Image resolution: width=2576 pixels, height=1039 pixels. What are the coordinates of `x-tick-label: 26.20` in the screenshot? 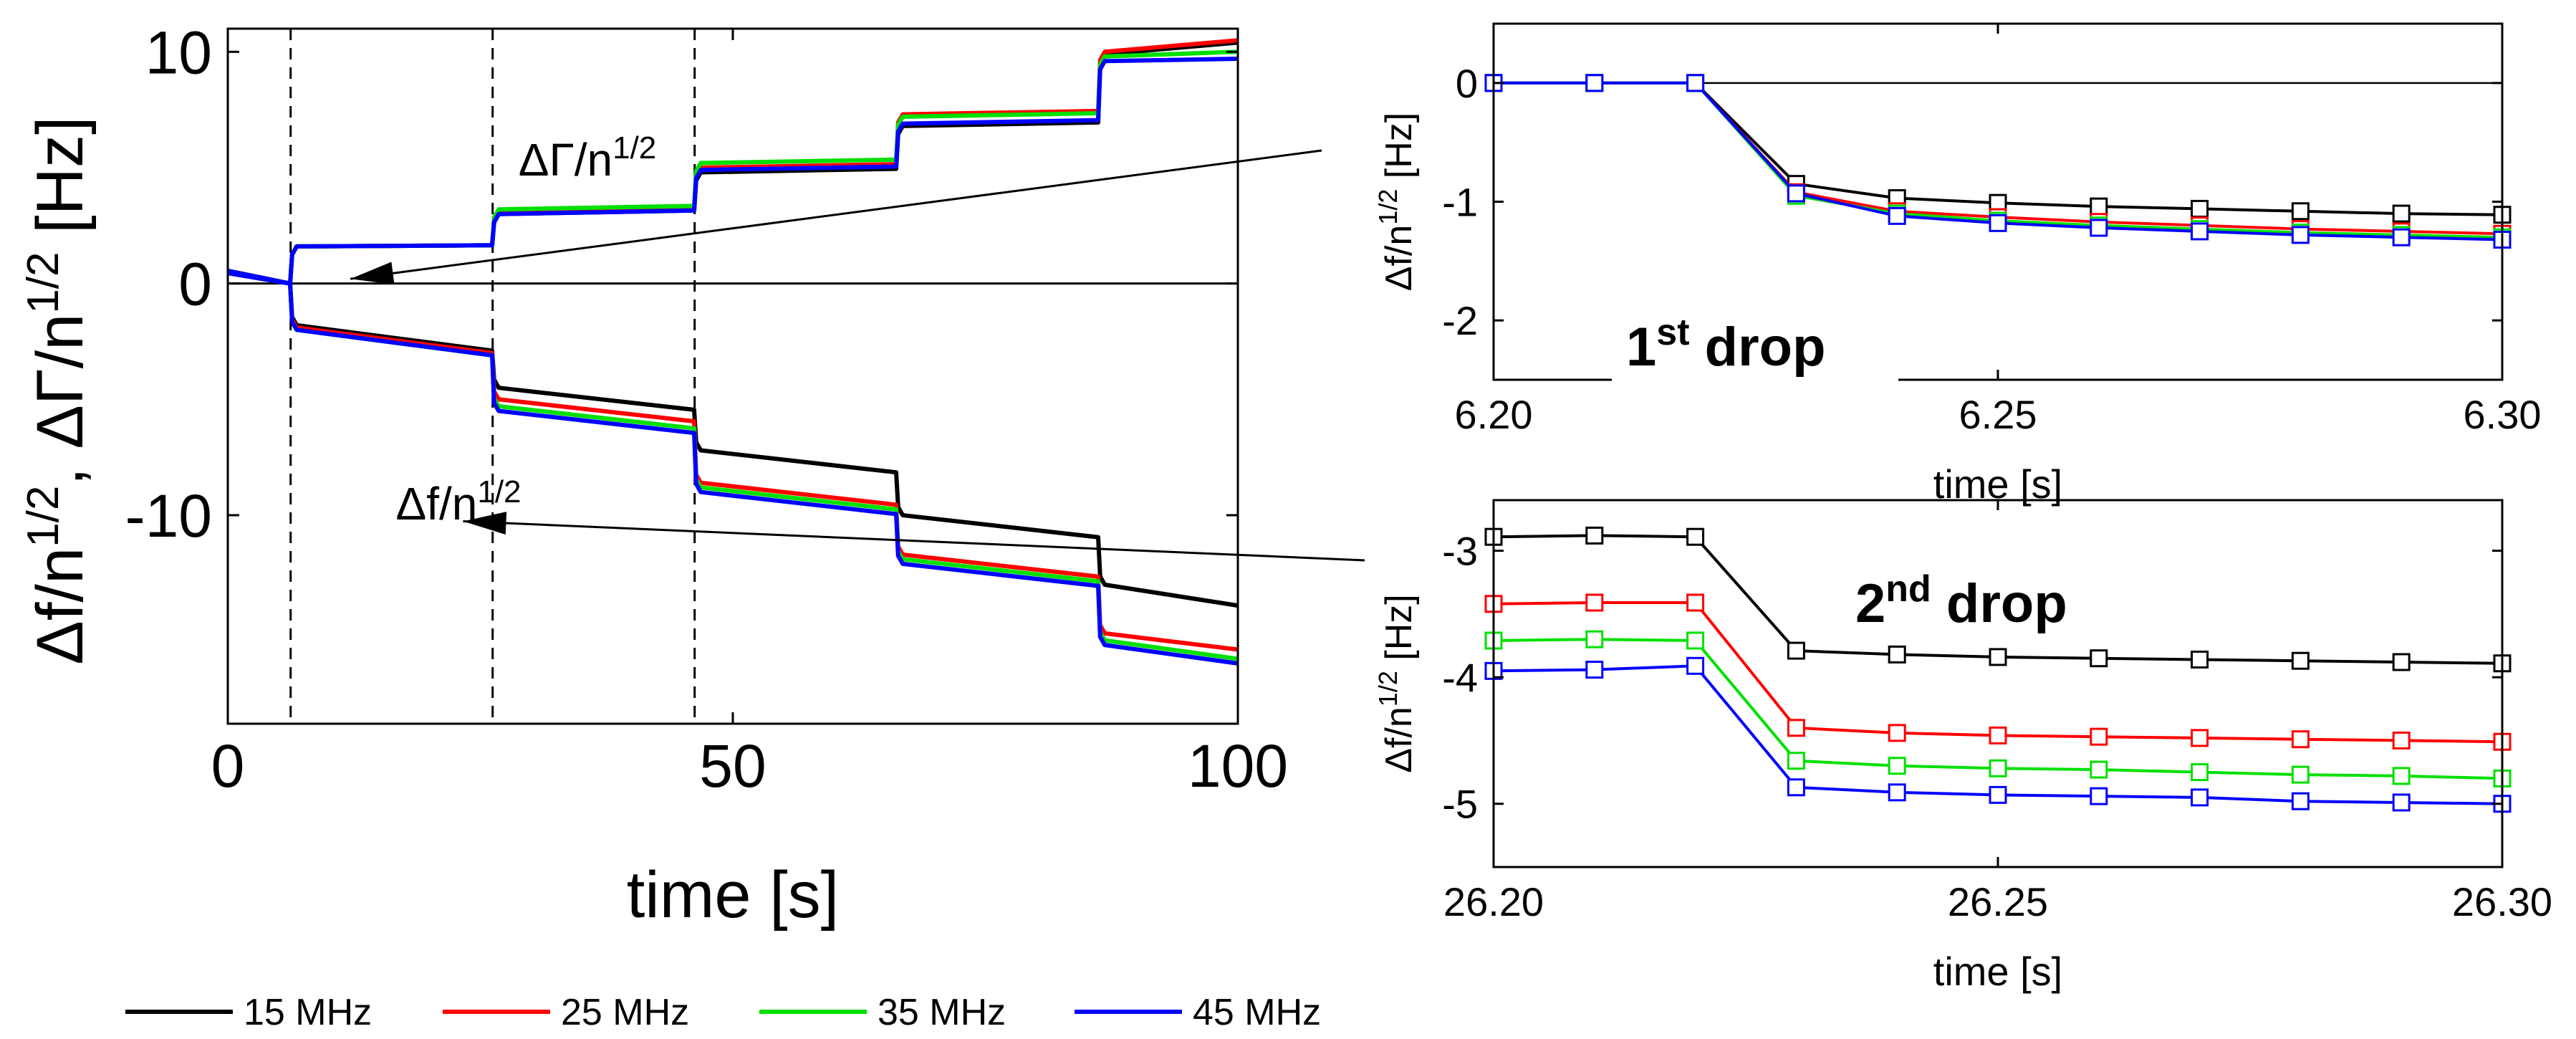 It's located at (1493, 901).